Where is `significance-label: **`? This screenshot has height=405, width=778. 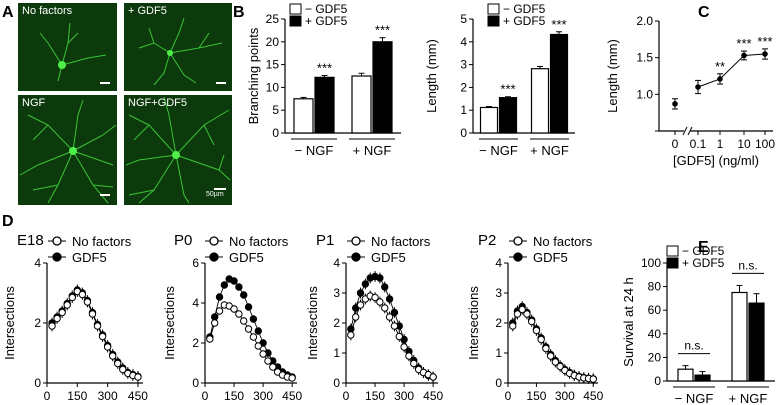 significance-label: ** is located at coordinates (720, 66).